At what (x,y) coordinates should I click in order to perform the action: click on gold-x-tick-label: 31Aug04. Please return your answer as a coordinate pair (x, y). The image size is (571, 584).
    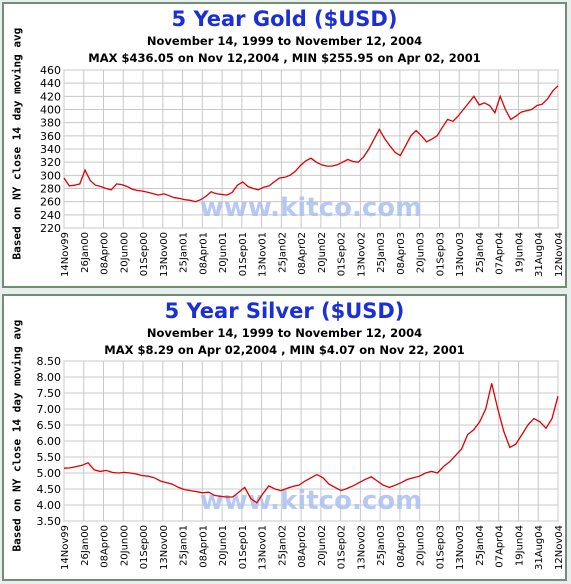
    Looking at the image, I should click on (539, 254).